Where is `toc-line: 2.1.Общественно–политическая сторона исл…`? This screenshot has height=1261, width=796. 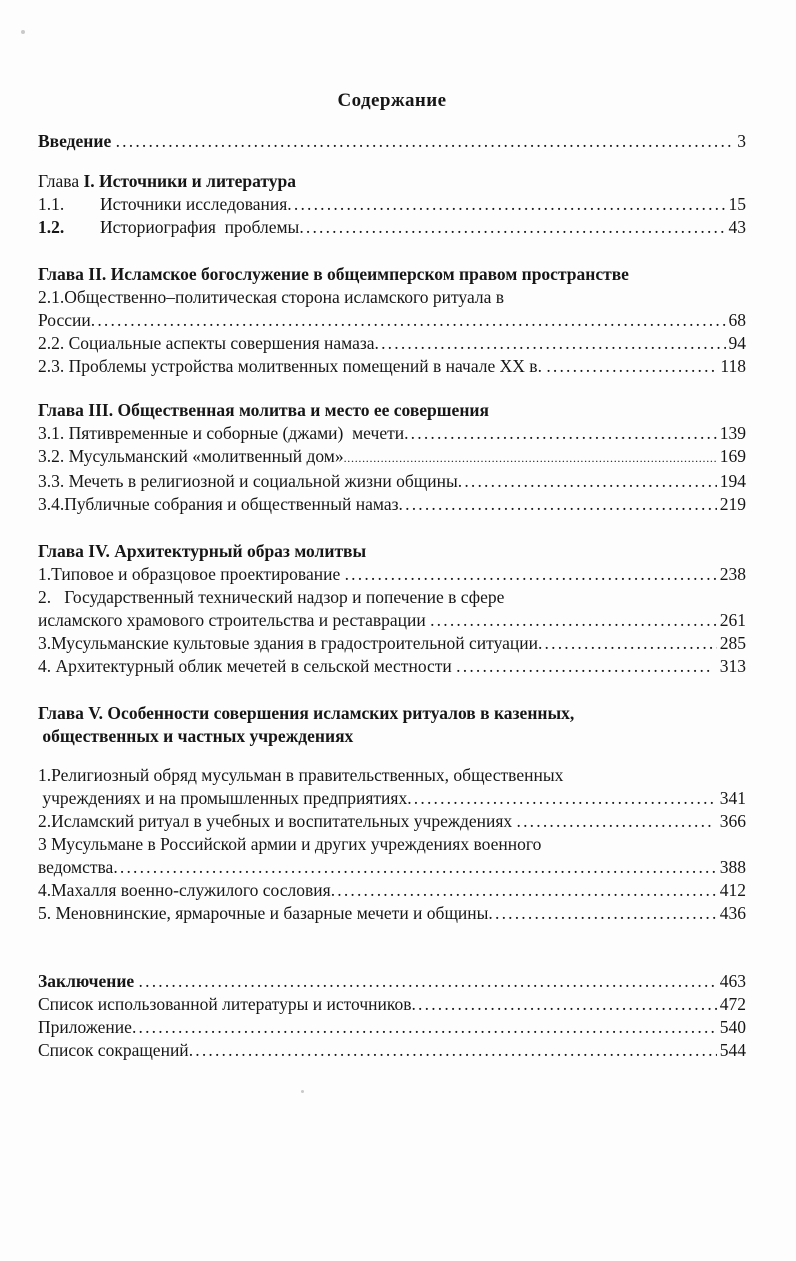
toc-line: 2.1.Общественно–политическая сторона исл… is located at coordinates (392, 297).